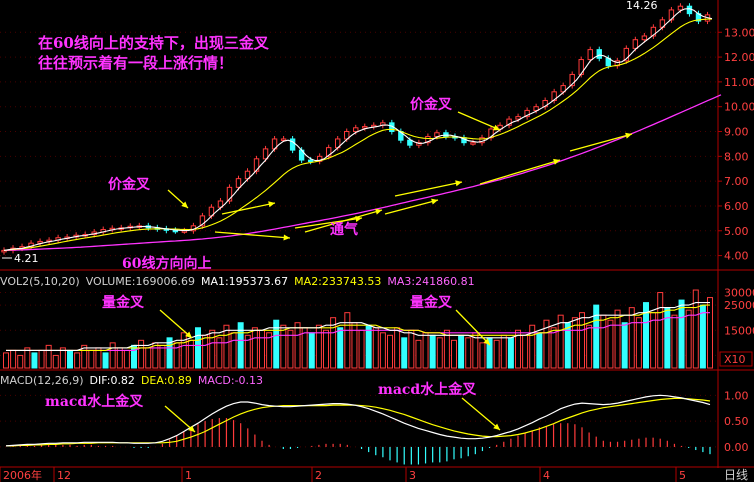 Image resolution: width=754 pixels, height=482 pixels. I want to click on price-tick-label: 9.00, so click(736, 132).